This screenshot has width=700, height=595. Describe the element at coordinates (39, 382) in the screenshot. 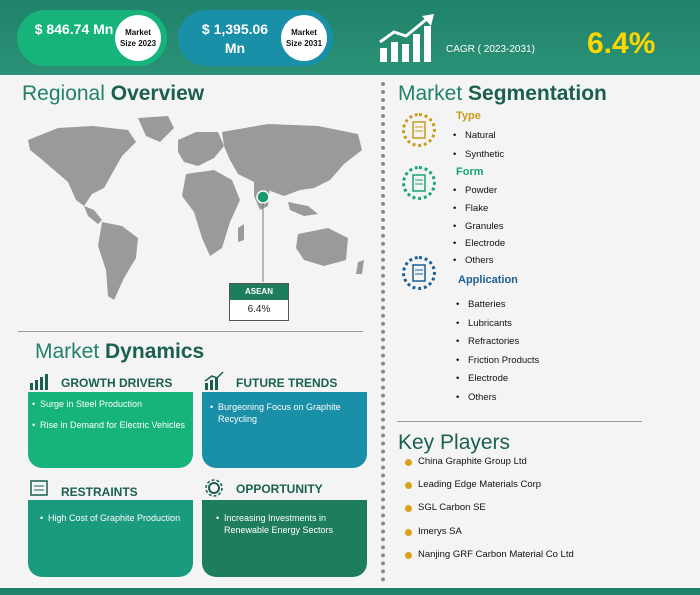

I see `growth-drivers-icon` at that location.